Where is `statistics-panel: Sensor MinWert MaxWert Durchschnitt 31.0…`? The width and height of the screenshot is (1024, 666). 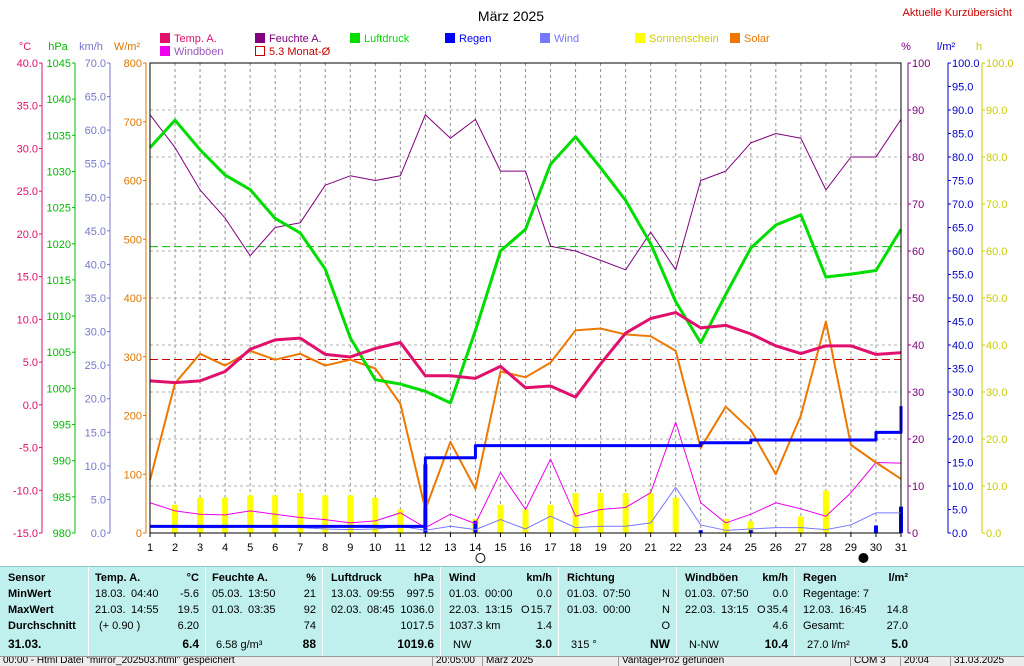 statistics-panel: Sensor MinWert MaxWert Durchschnitt 31.0… is located at coordinates (512, 611).